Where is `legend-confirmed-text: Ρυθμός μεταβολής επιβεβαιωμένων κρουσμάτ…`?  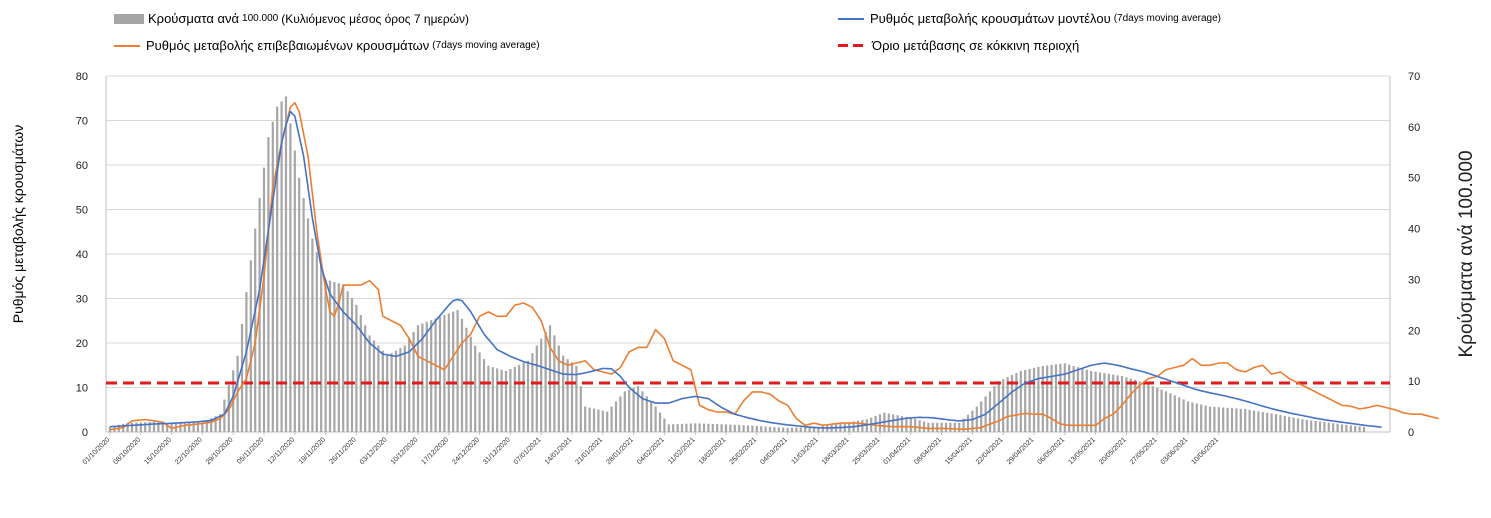 legend-confirmed-text: Ρυθμός μεταβολής επιβεβαιωμένων κρουσμάτ… is located at coordinates (288, 45).